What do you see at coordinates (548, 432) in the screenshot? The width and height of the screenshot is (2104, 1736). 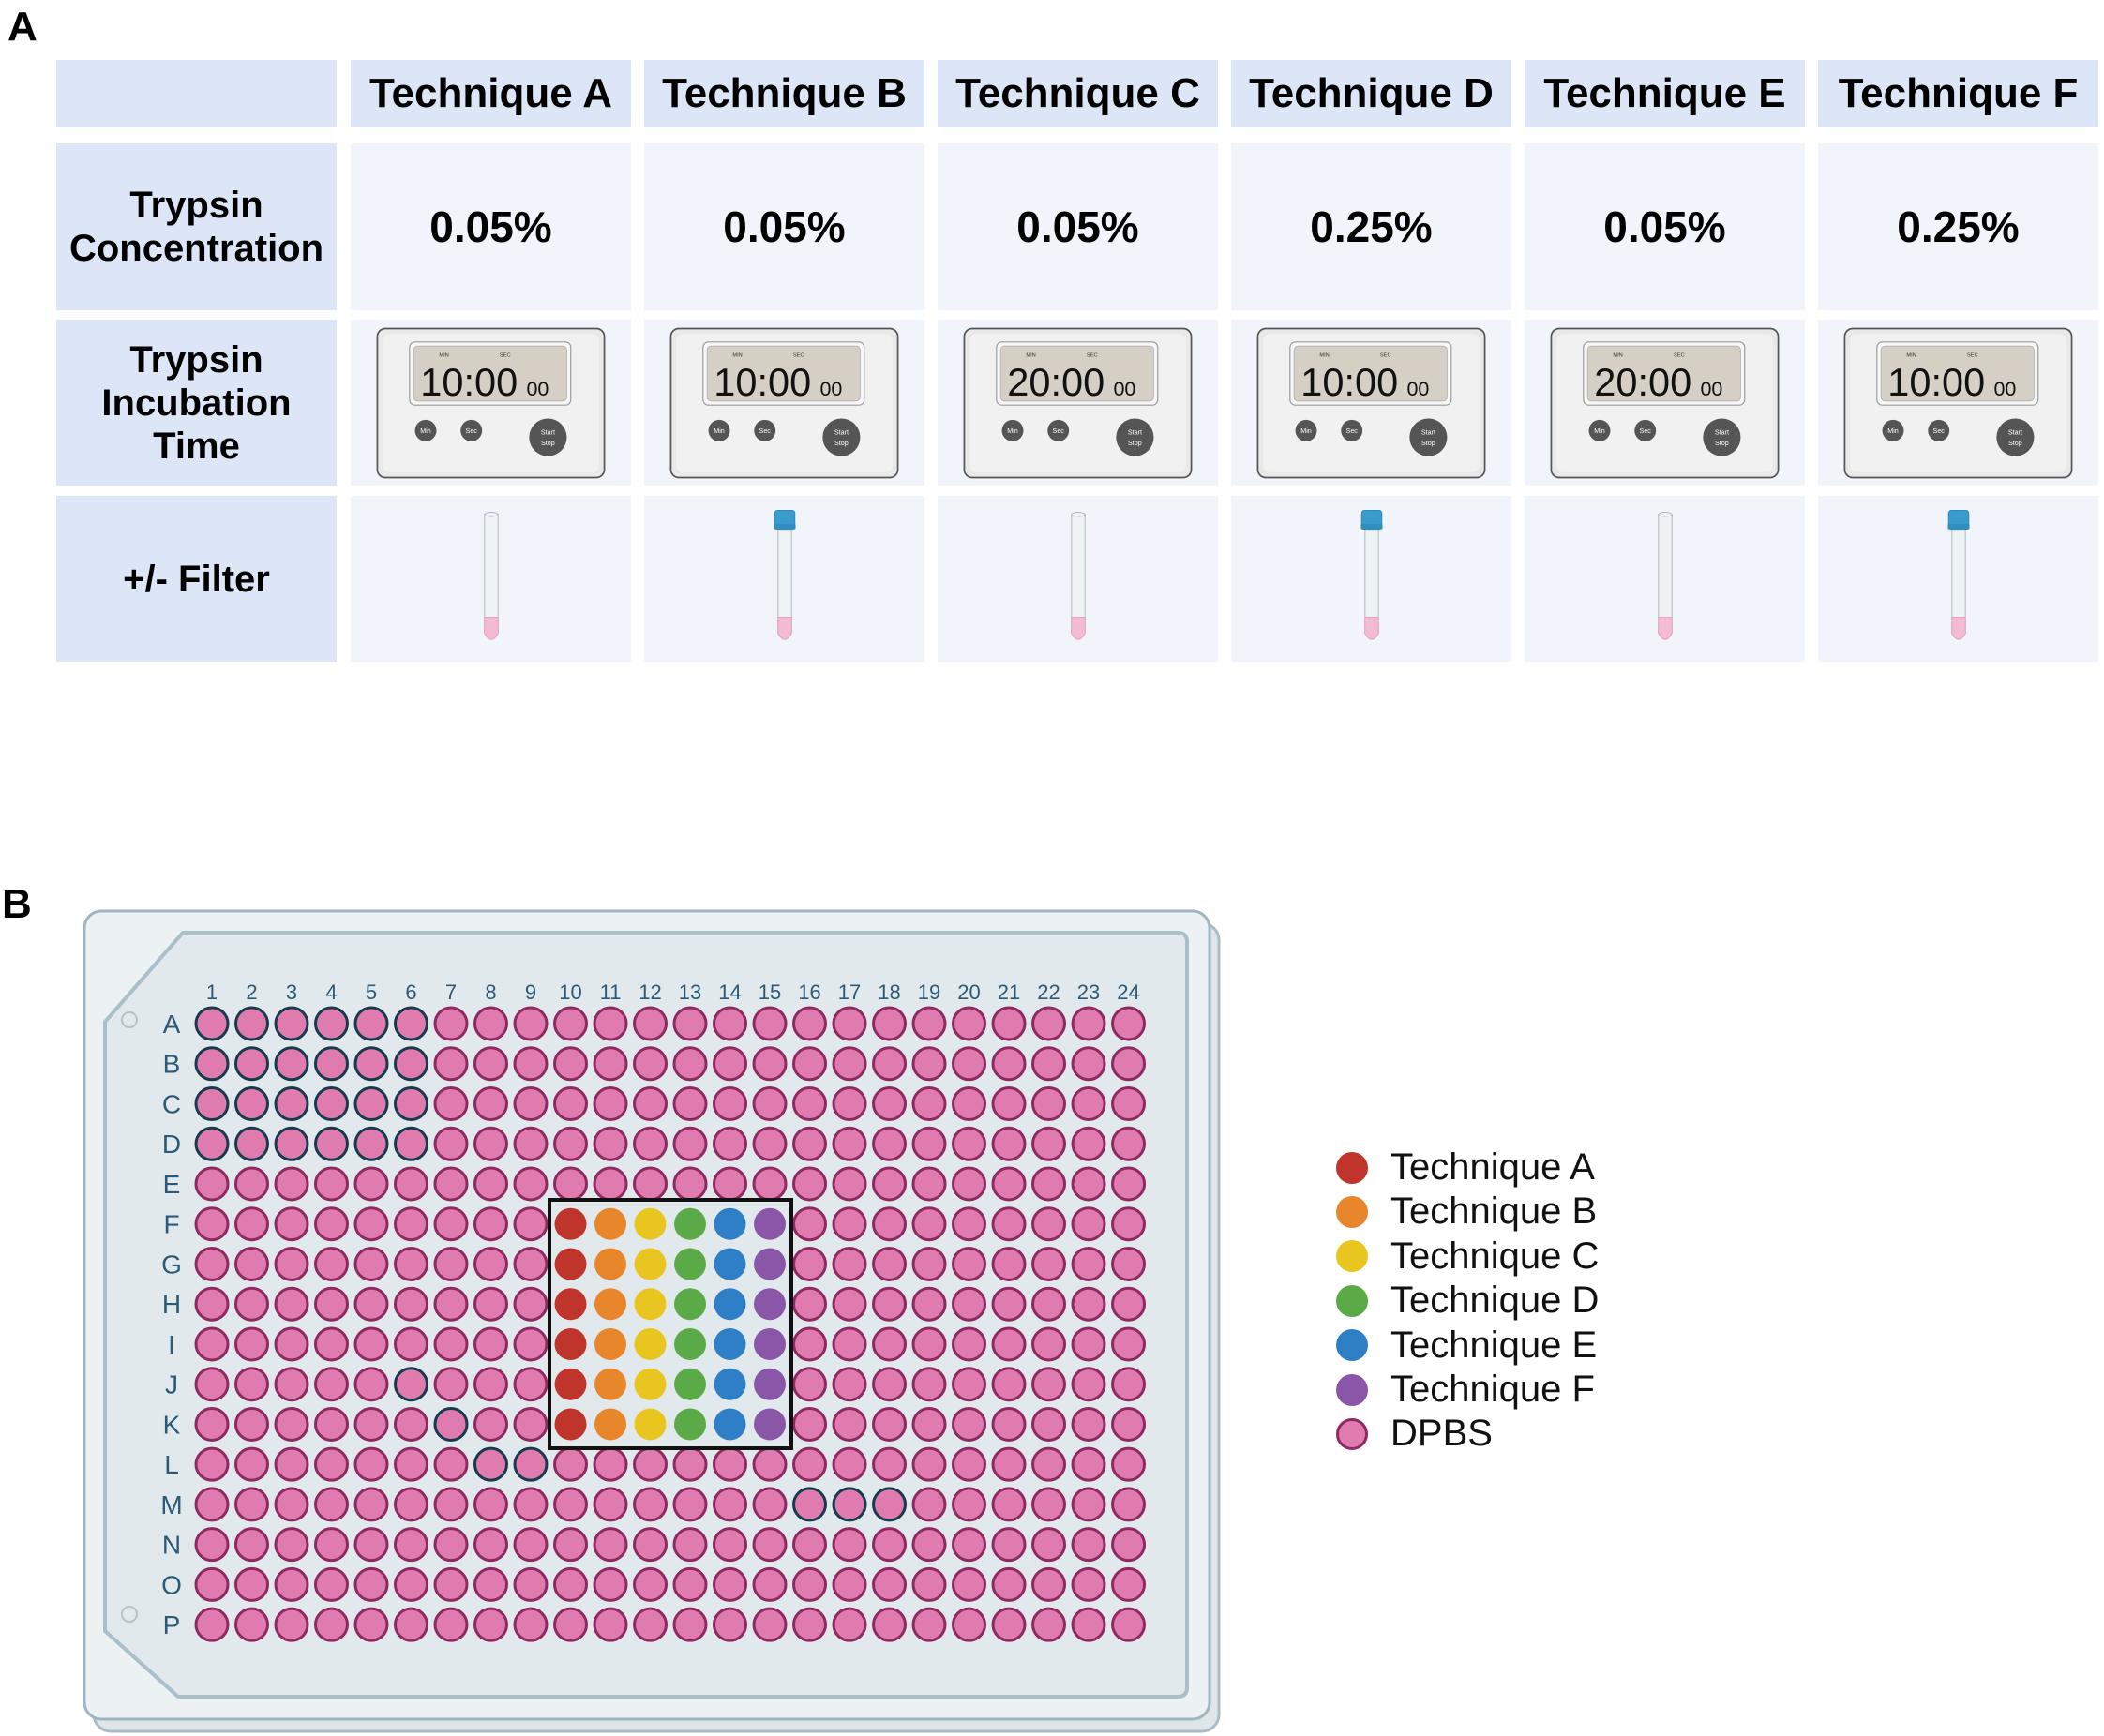 I see `timer-start-label: Start` at bounding box center [548, 432].